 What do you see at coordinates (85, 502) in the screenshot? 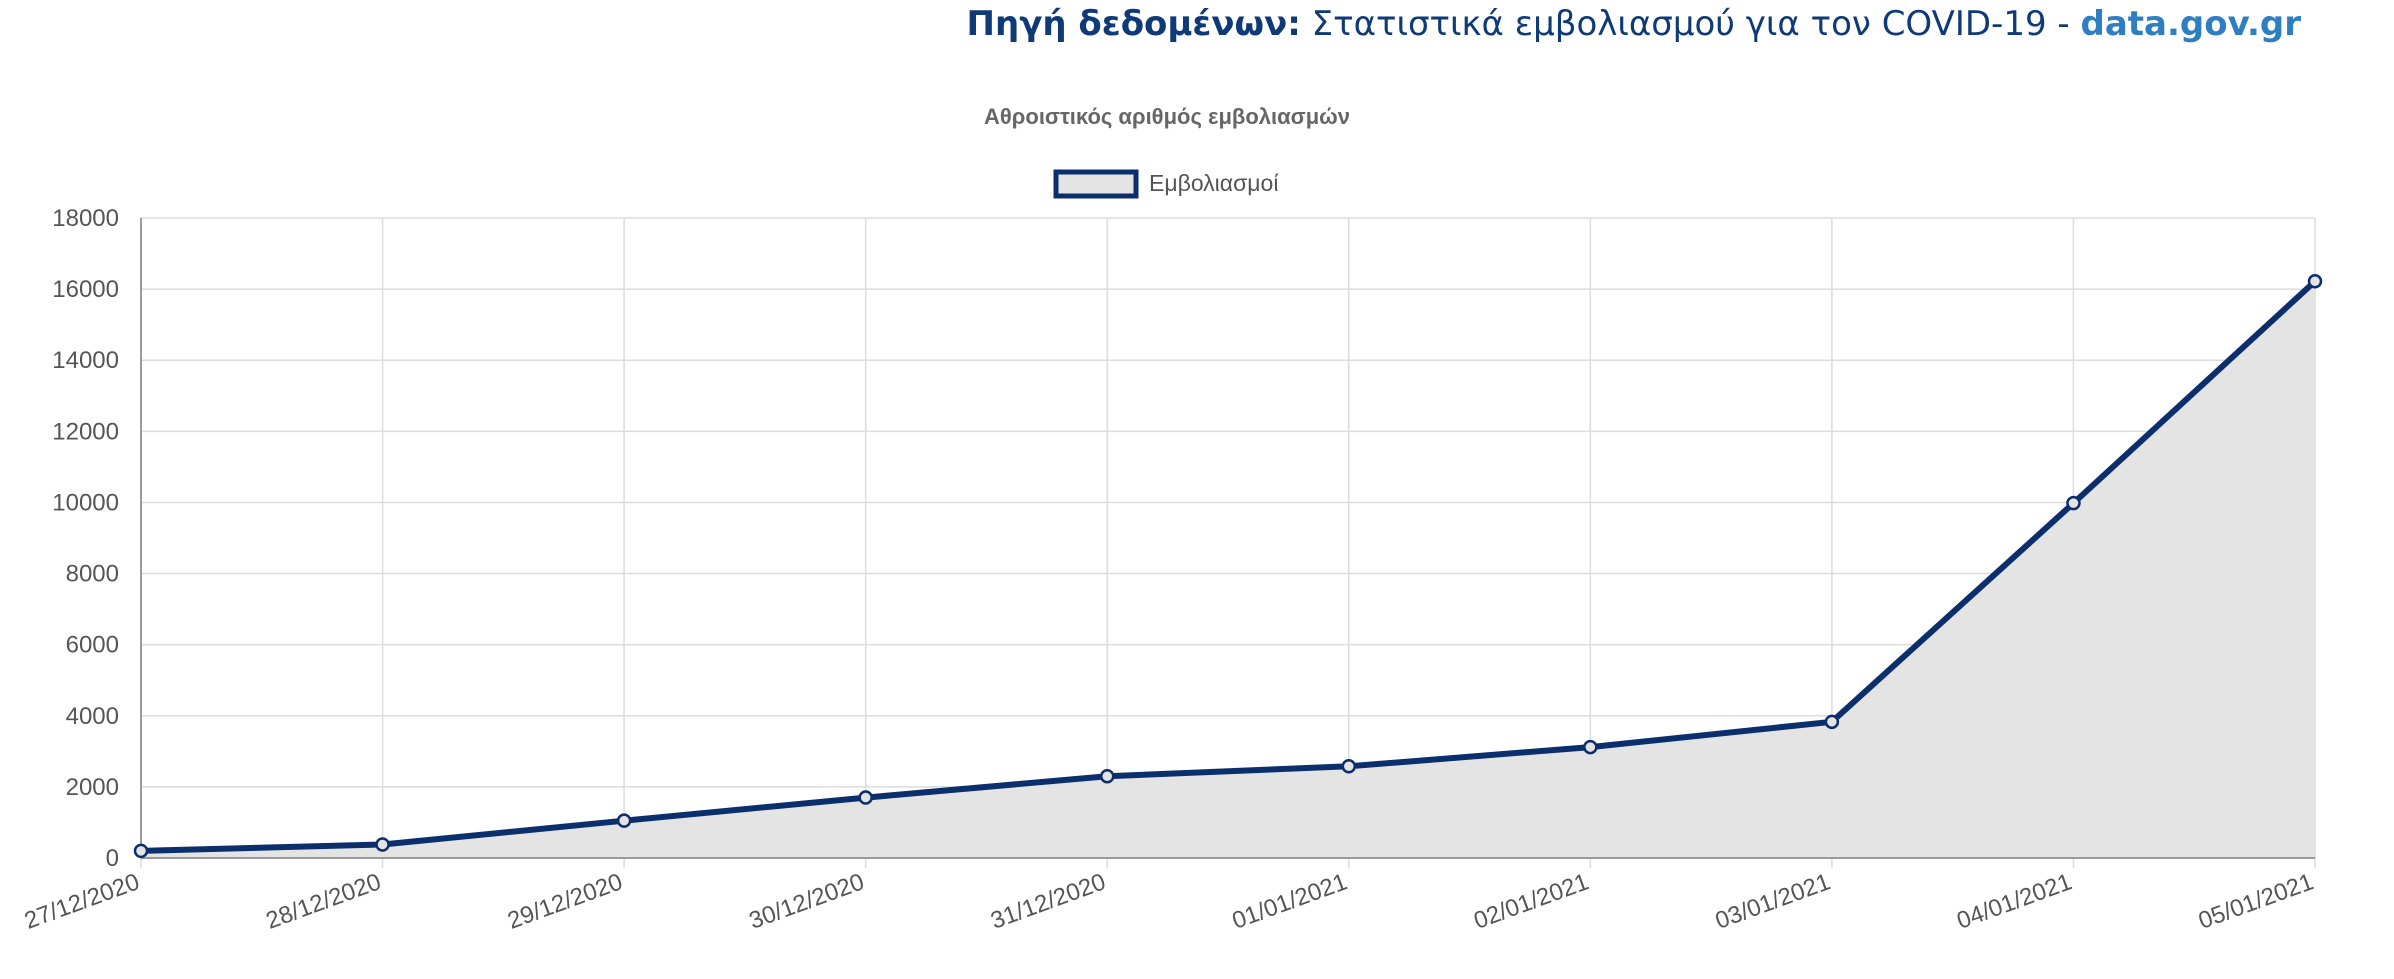
I see `y-tick-label: 10000` at bounding box center [85, 502].